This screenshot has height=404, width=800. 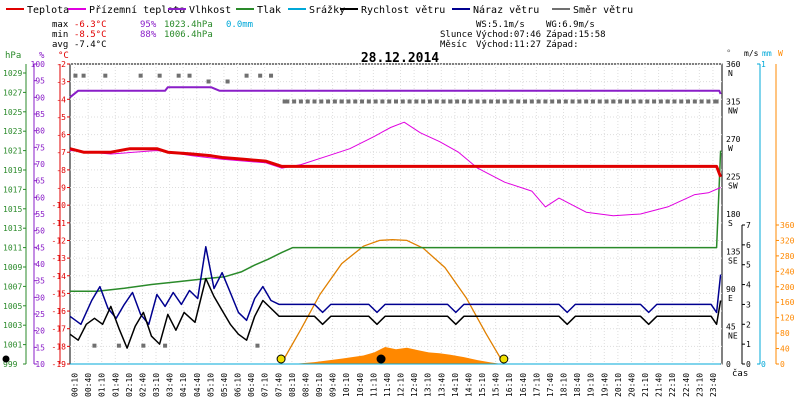 I want to click on stats-rain: 0.0mm, so click(x=239, y=25).